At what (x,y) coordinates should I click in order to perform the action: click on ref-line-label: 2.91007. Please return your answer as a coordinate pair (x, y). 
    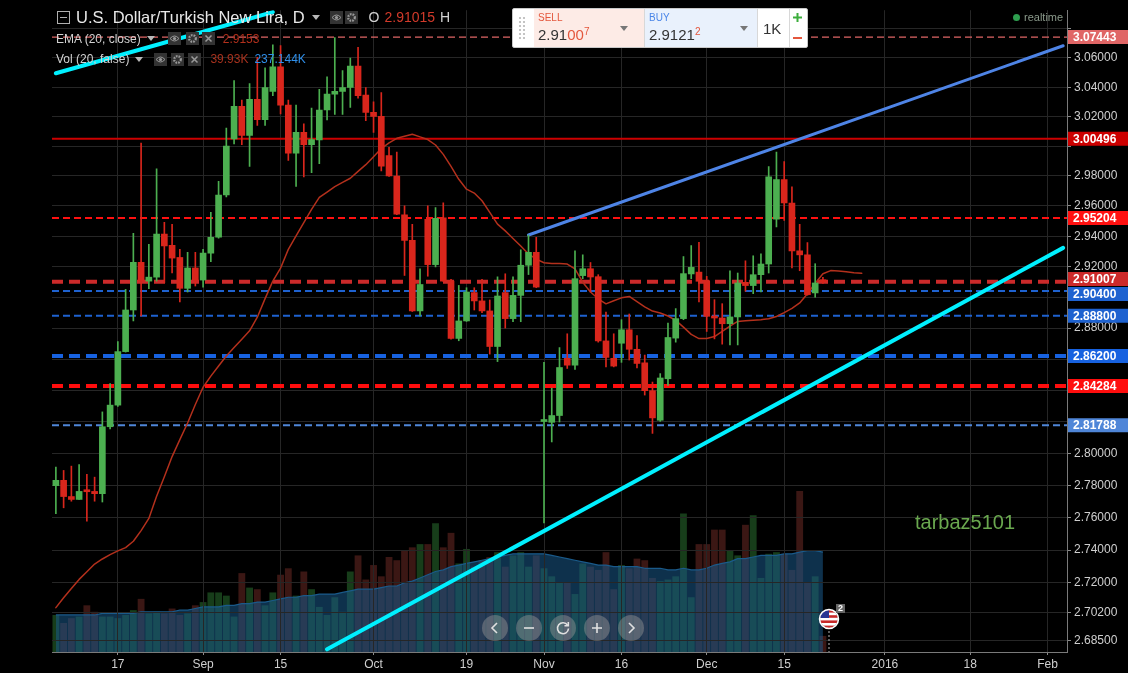
    Looking at the image, I should click on (1095, 278).